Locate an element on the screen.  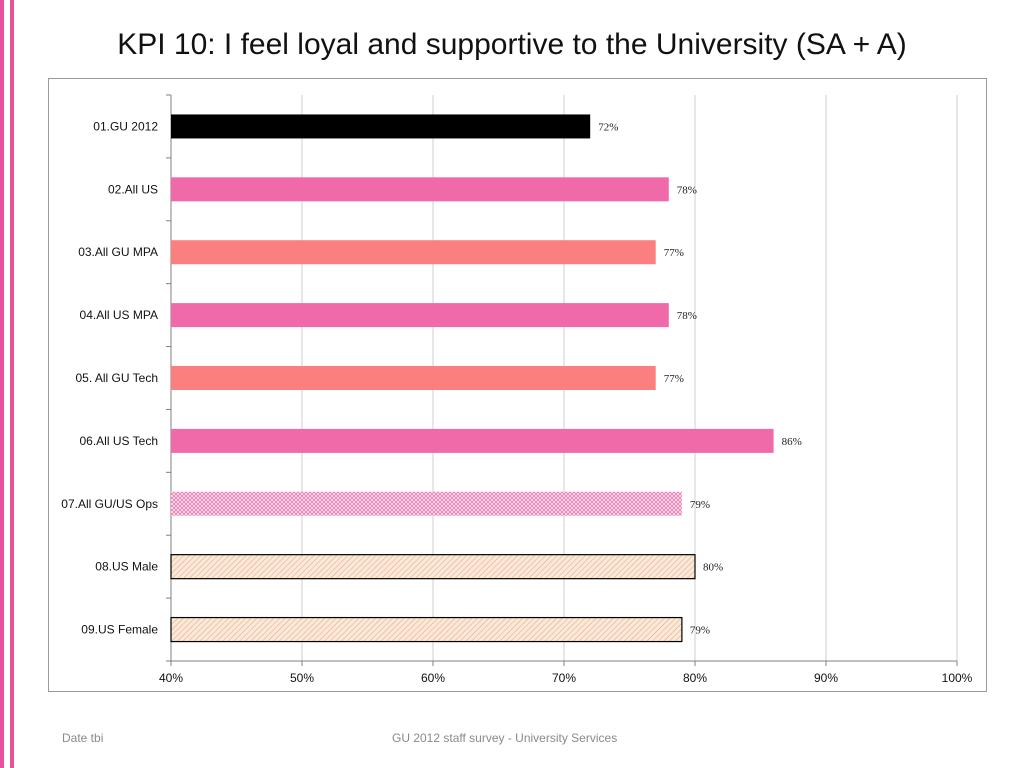
category-label: 06.All US Tech is located at coordinates (119, 441).